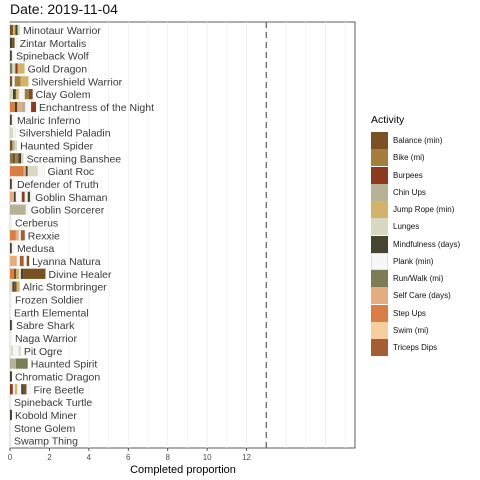  What do you see at coordinates (52, 57) in the screenshot?
I see `category-label: Spineback Wolf` at bounding box center [52, 57].